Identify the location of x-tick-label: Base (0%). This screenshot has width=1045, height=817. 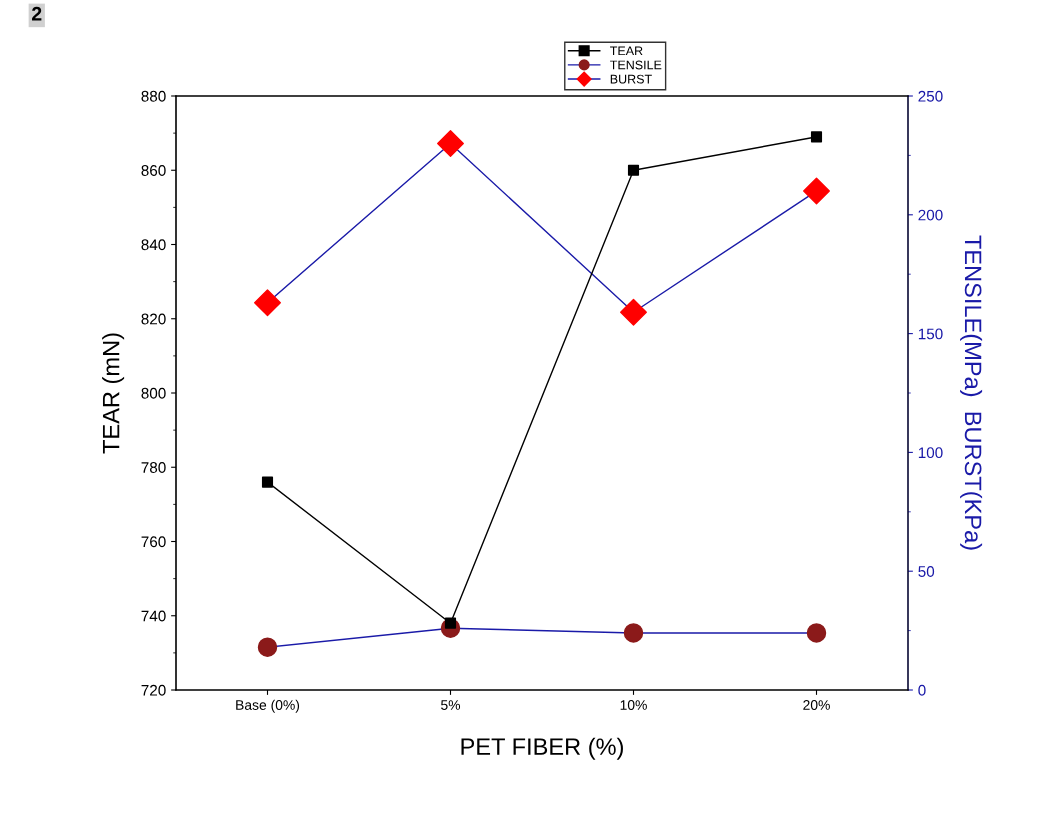
(268, 706).